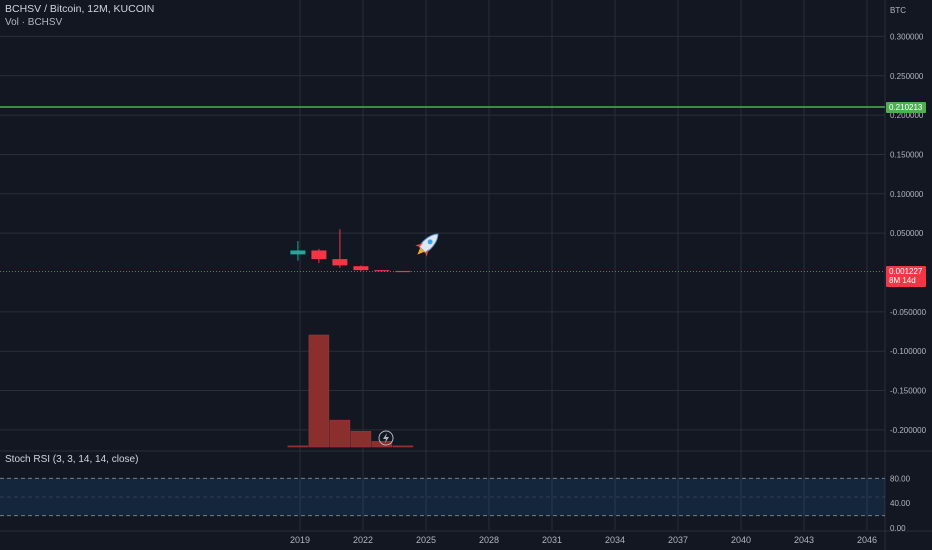 This screenshot has width=932, height=550. What do you see at coordinates (906, 271) in the screenshot?
I see `last-price-value: 0.001227` at bounding box center [906, 271].